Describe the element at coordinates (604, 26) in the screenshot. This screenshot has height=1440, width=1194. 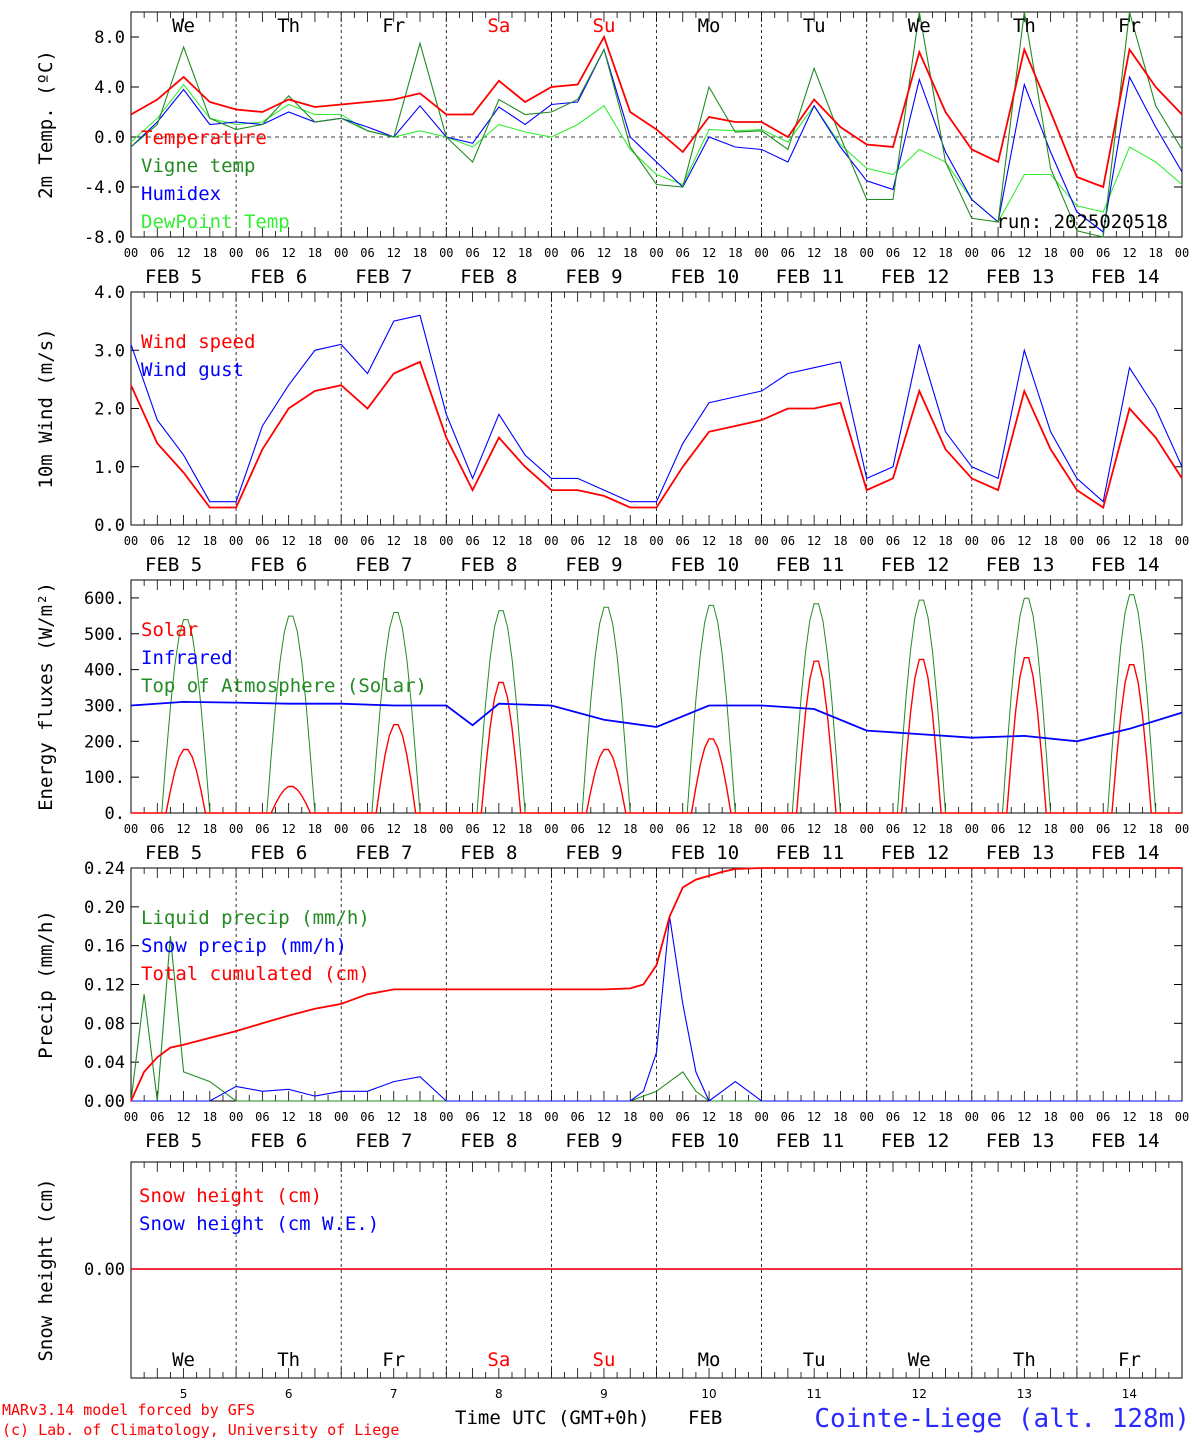
I see `weekday-label: Su` at that location.